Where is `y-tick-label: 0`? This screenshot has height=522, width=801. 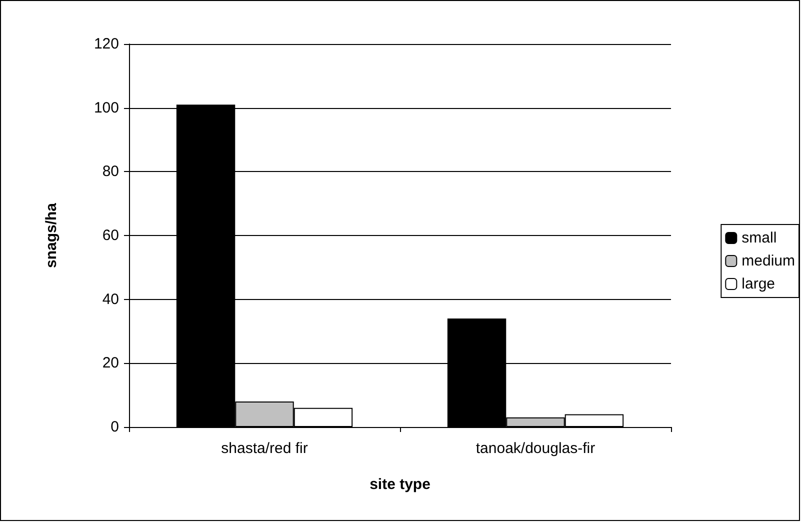 y-tick-label: 0 is located at coordinates (114, 427).